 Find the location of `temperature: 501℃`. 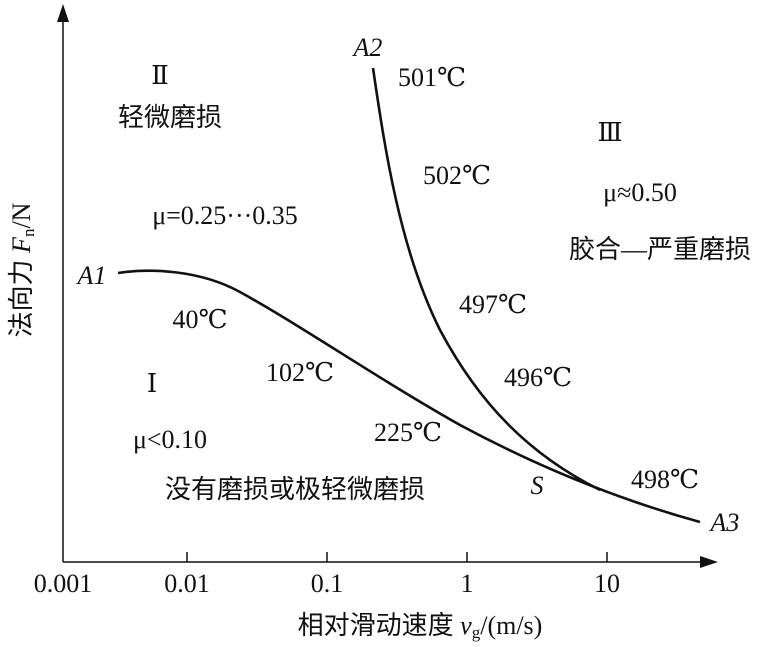

temperature: 501℃ is located at coordinates (432, 77).